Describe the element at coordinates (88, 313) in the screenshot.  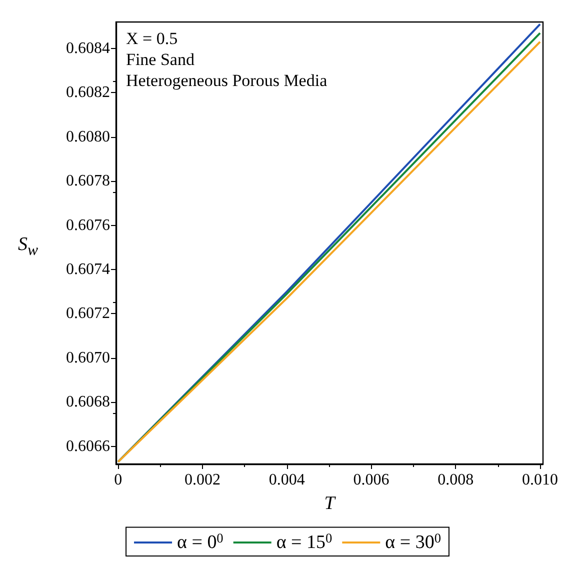
I see `y-tick-label: 0.6072` at that location.